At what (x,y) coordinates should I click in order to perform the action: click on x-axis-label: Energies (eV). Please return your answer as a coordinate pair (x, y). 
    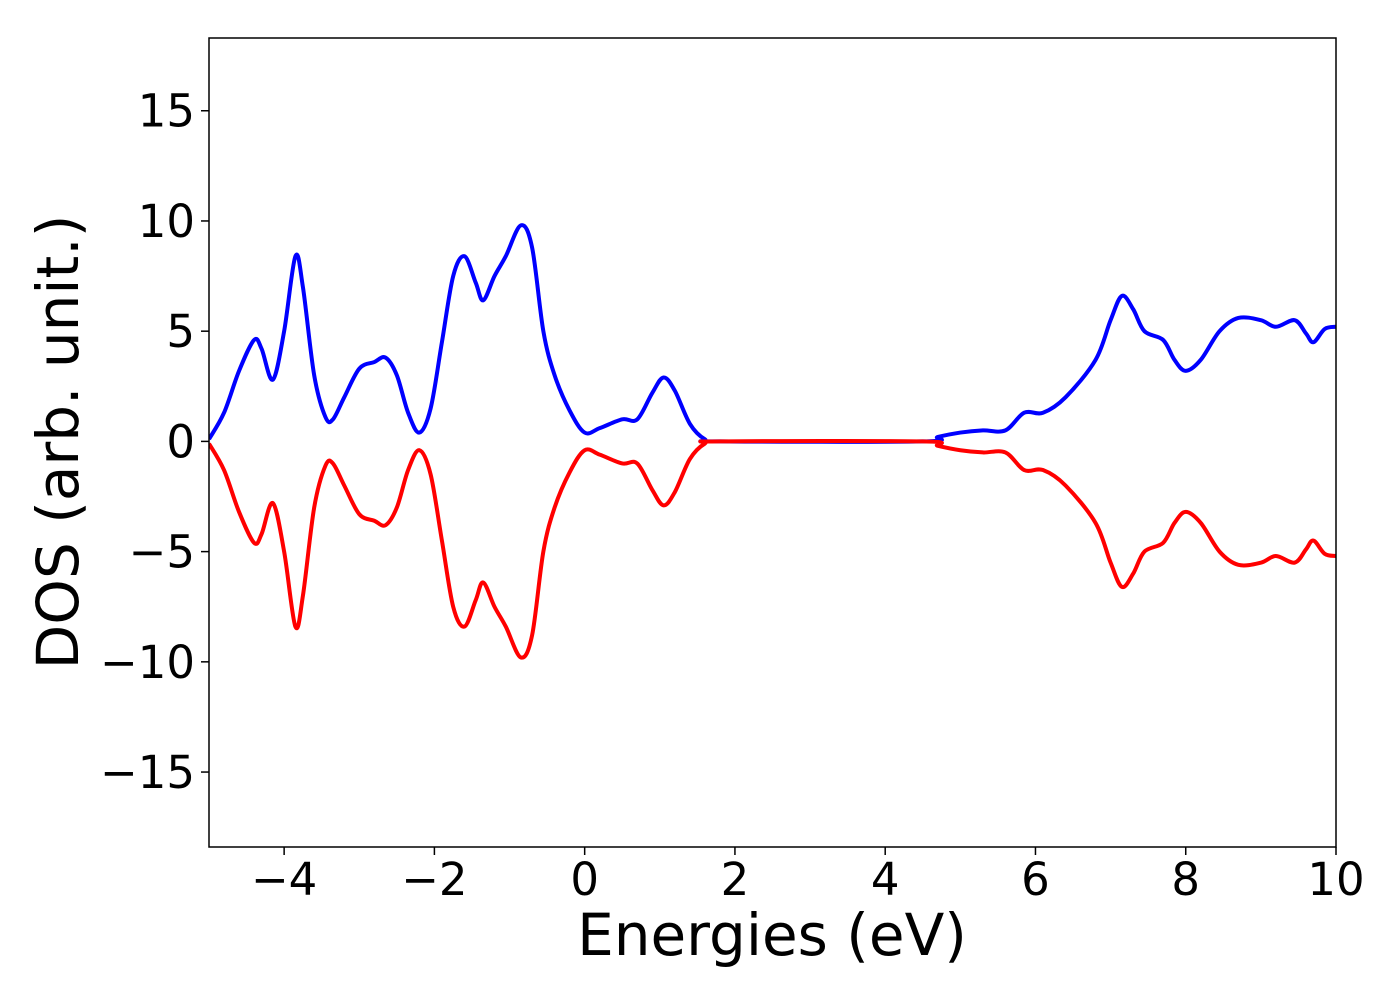
    Looking at the image, I should click on (772, 935).